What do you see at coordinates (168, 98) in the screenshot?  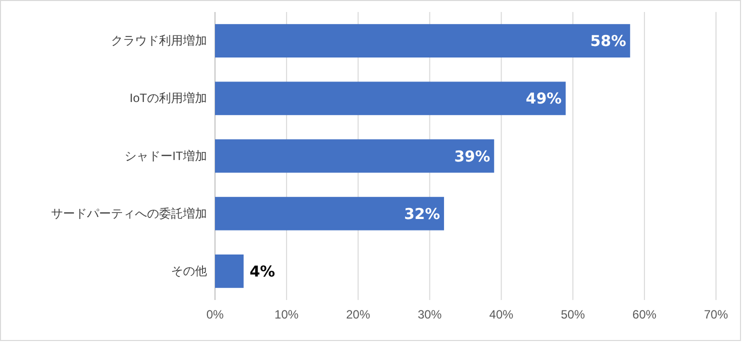 I see `y-tick-label: IoTの利用増加` at bounding box center [168, 98].